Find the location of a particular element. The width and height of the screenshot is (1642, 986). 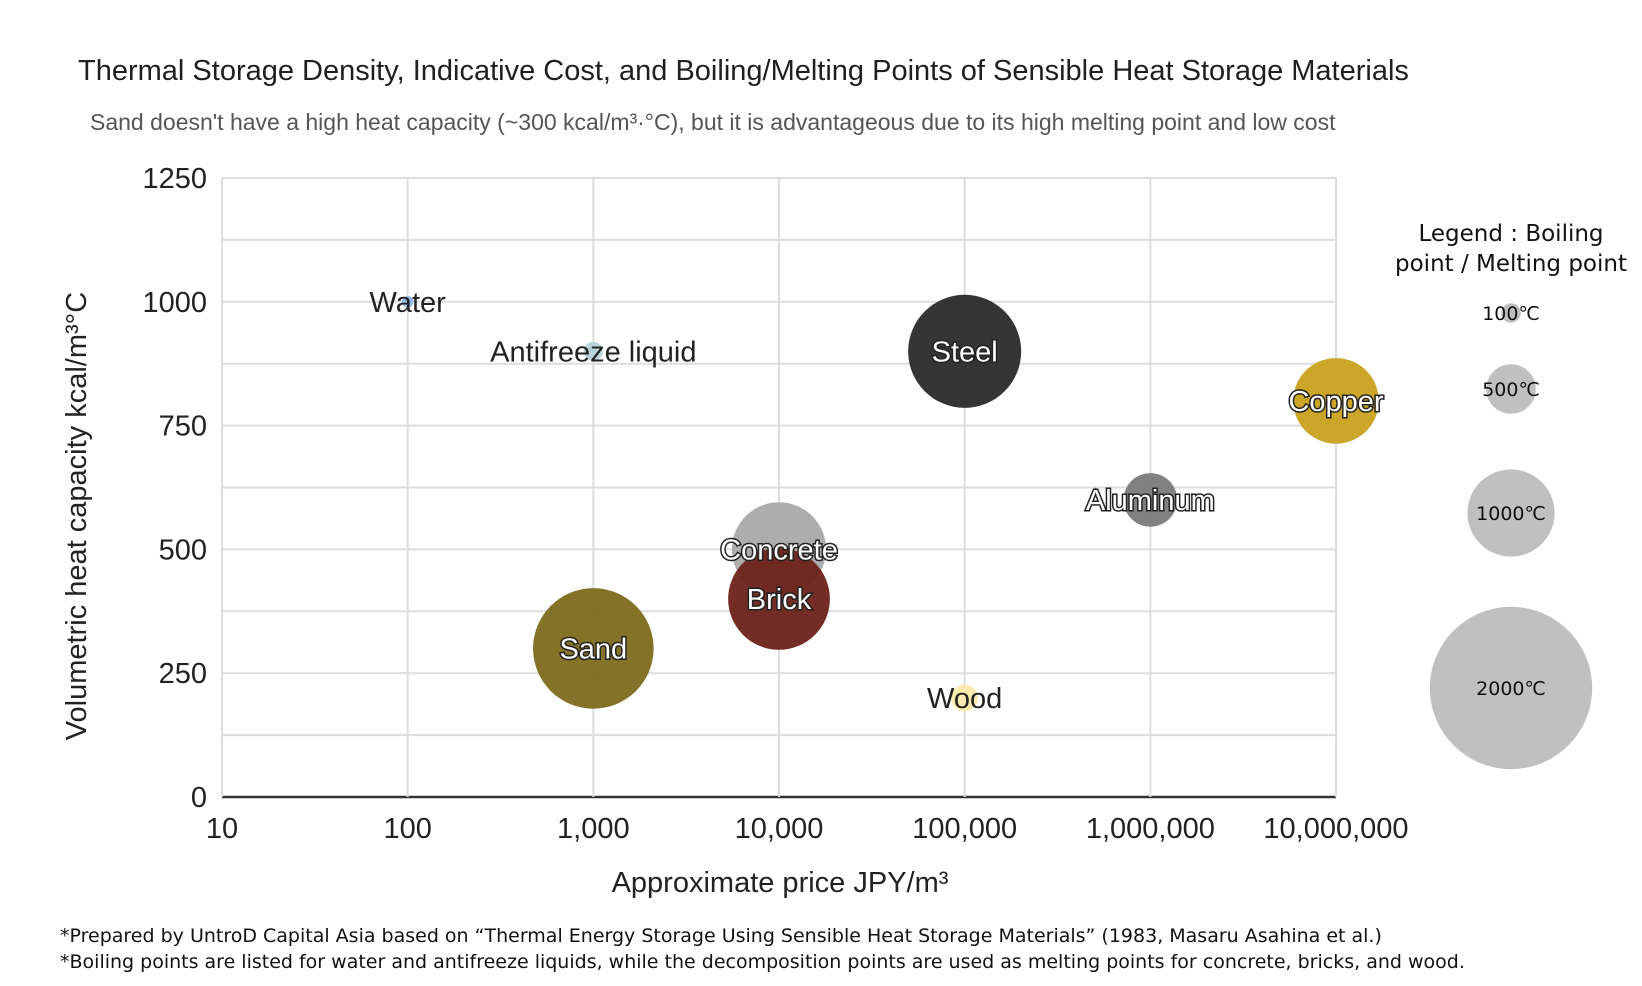

bubble-water is located at coordinates (407, 302).